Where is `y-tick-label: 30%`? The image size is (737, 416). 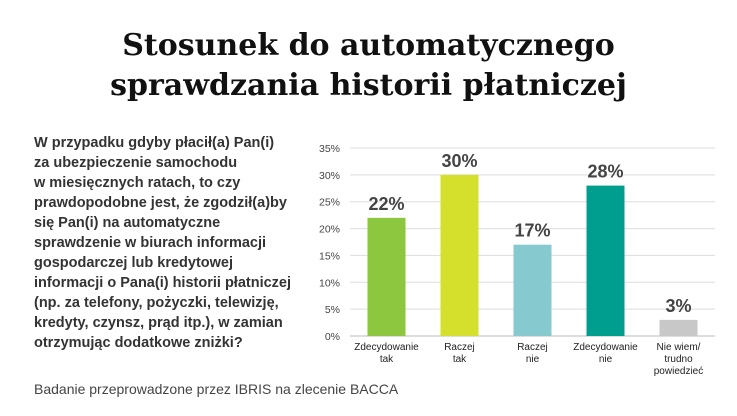 y-tick-label: 30% is located at coordinates (329, 176).